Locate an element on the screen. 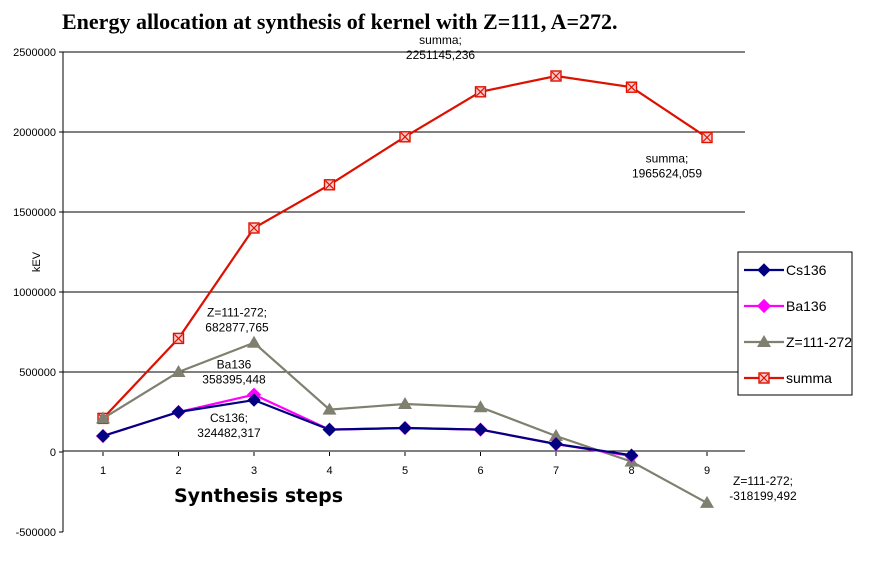 The image size is (870, 566). legend-label-cs136: Cs136 is located at coordinates (806, 270).